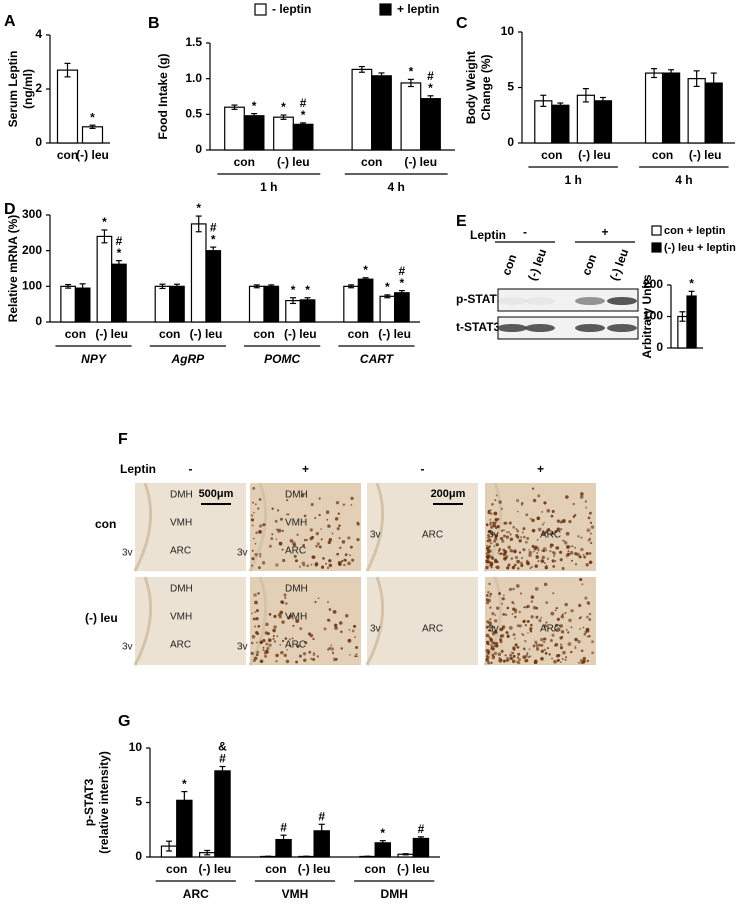 The image size is (745, 915). Describe the element at coordinates (124, 721) in the screenshot. I see `panel-letter: G` at that location.